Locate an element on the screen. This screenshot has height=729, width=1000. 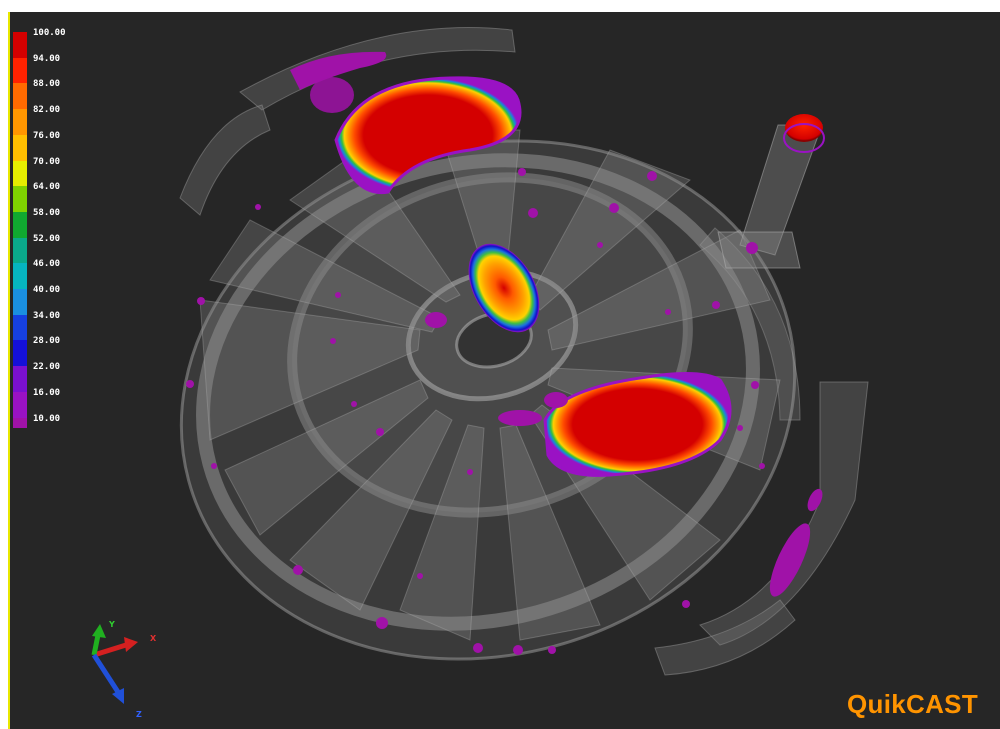
axis-x-label: X is located at coordinates (153, 638).